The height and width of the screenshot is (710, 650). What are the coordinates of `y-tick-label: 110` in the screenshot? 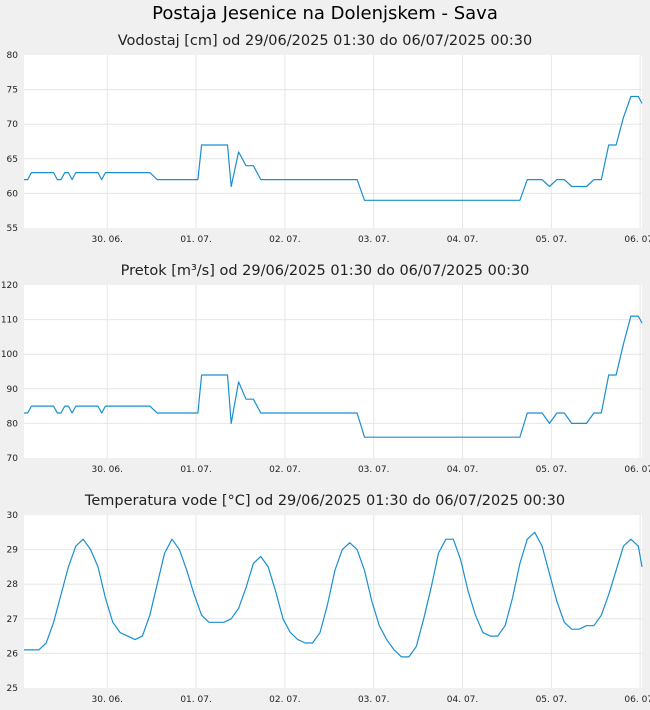 It's located at (9, 321).